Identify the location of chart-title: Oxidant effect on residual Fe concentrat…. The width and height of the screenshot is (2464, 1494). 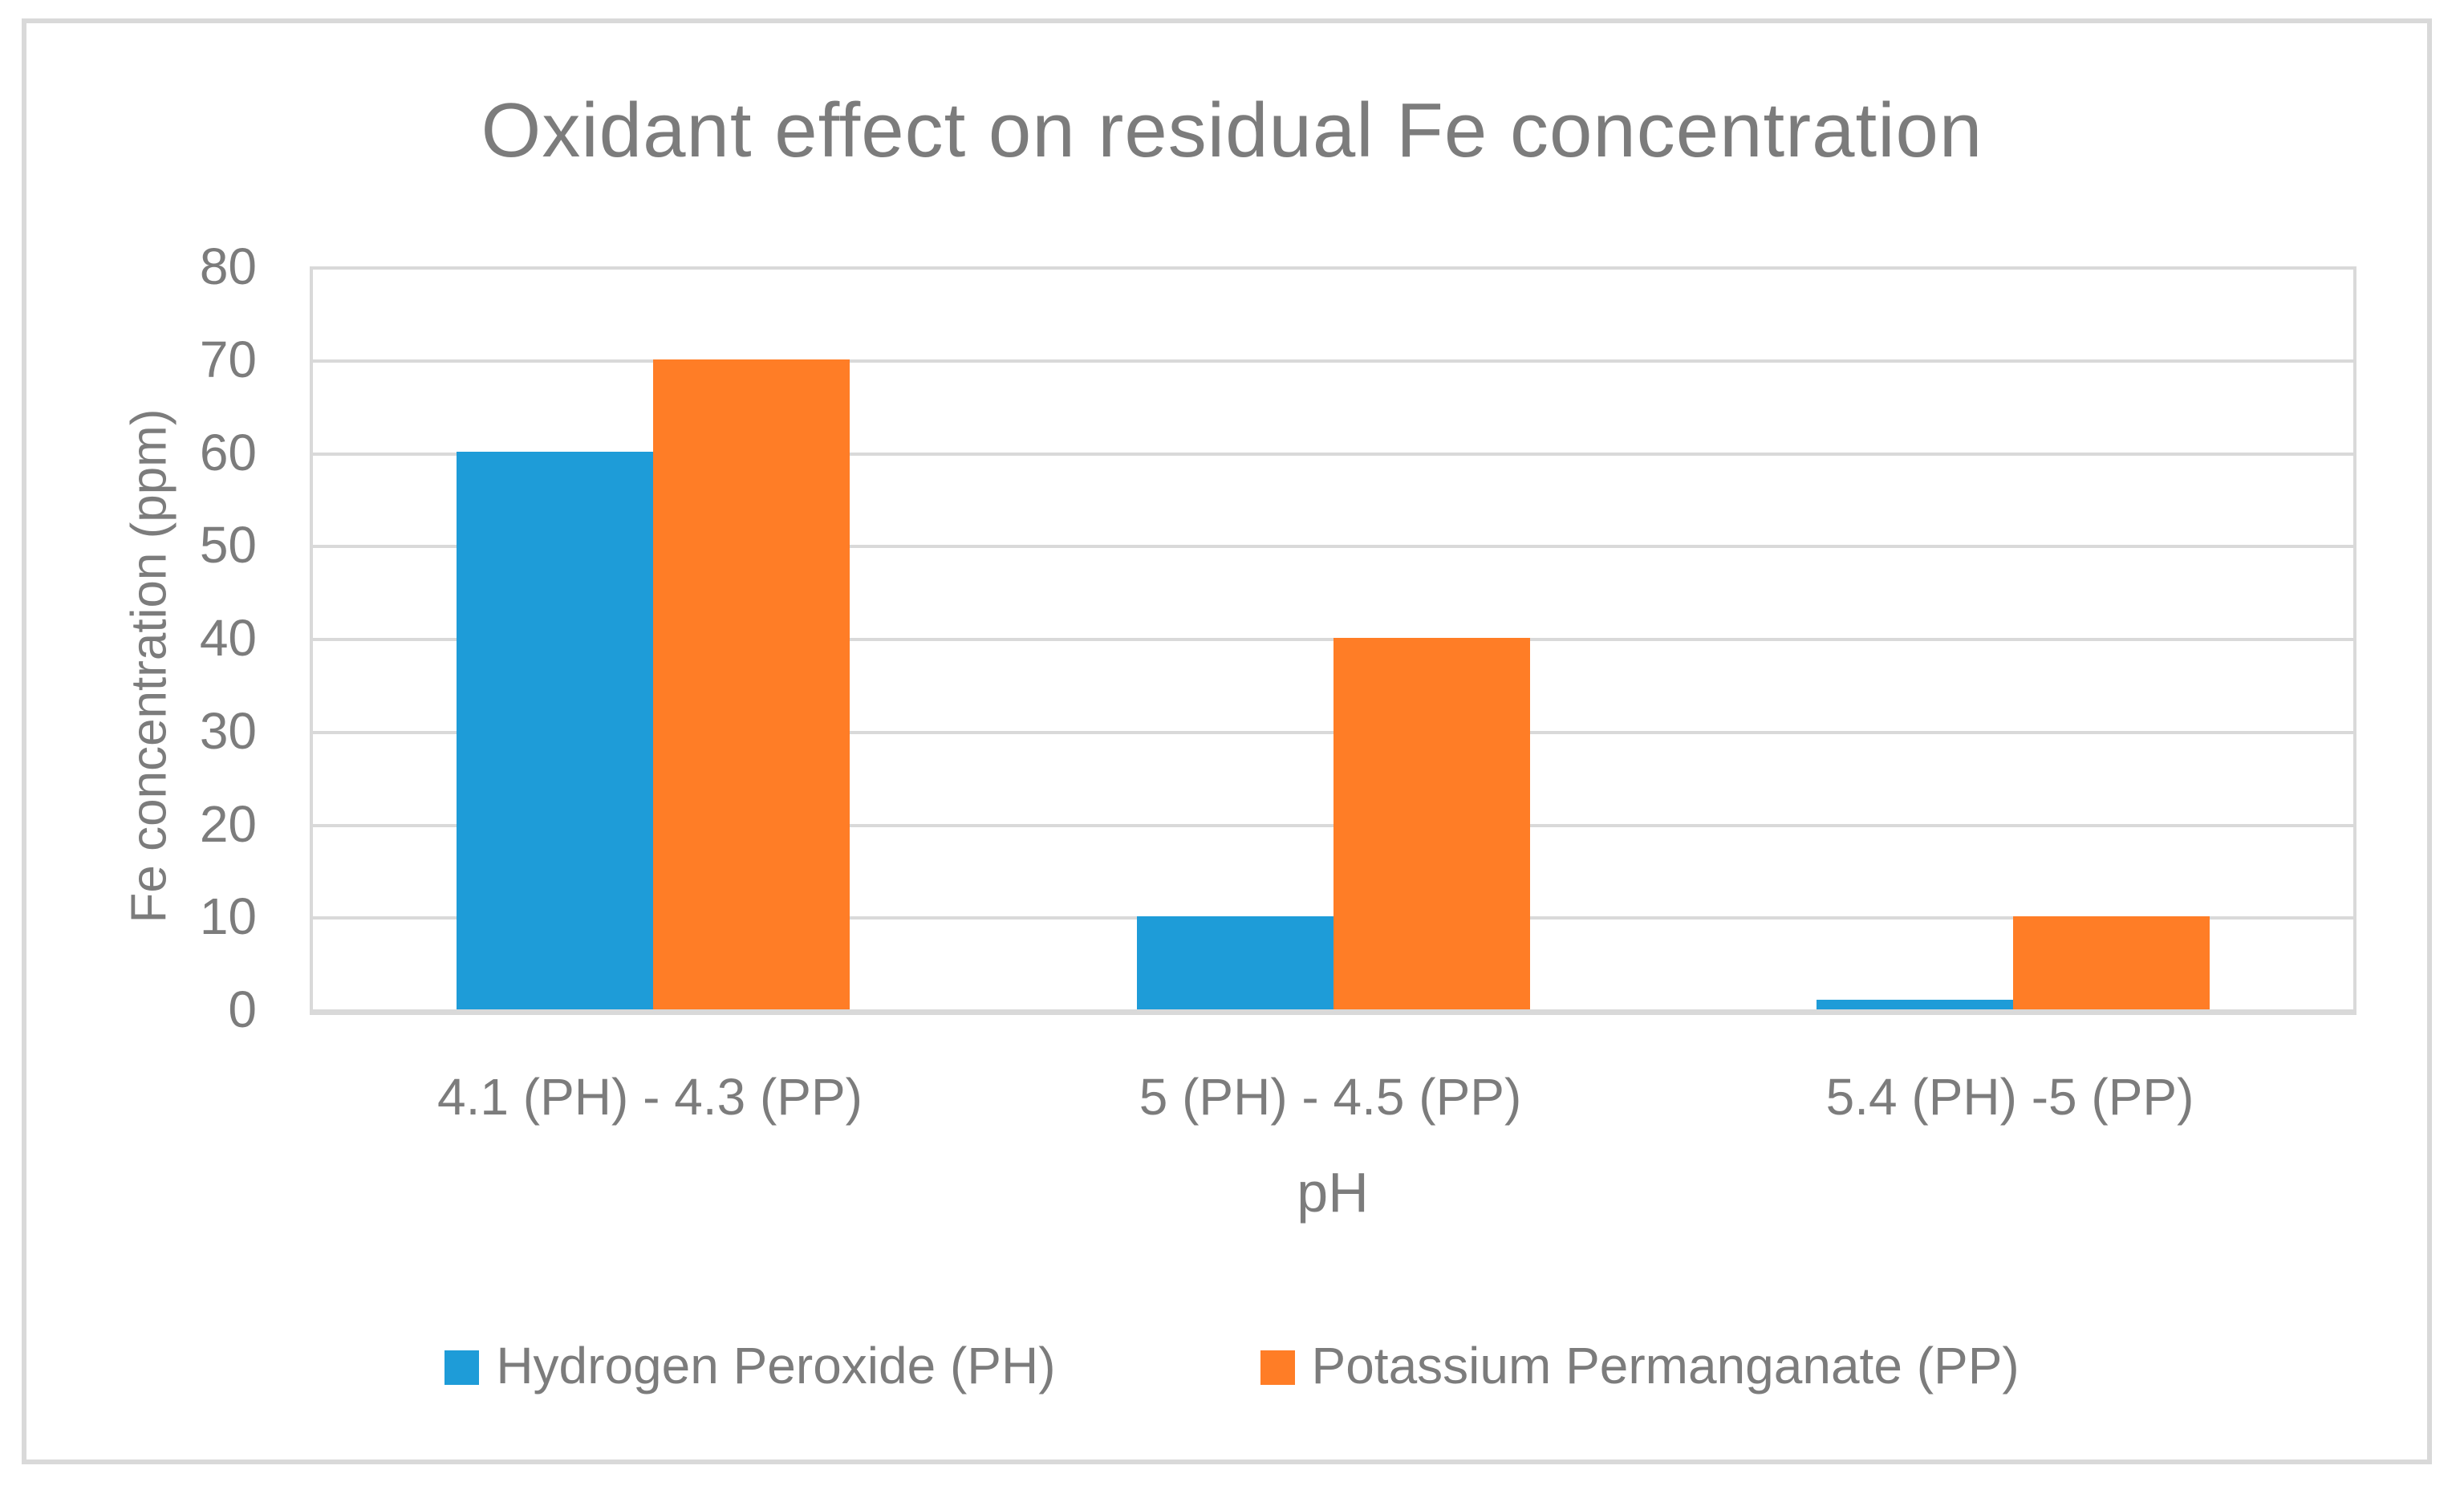
(1232, 130).